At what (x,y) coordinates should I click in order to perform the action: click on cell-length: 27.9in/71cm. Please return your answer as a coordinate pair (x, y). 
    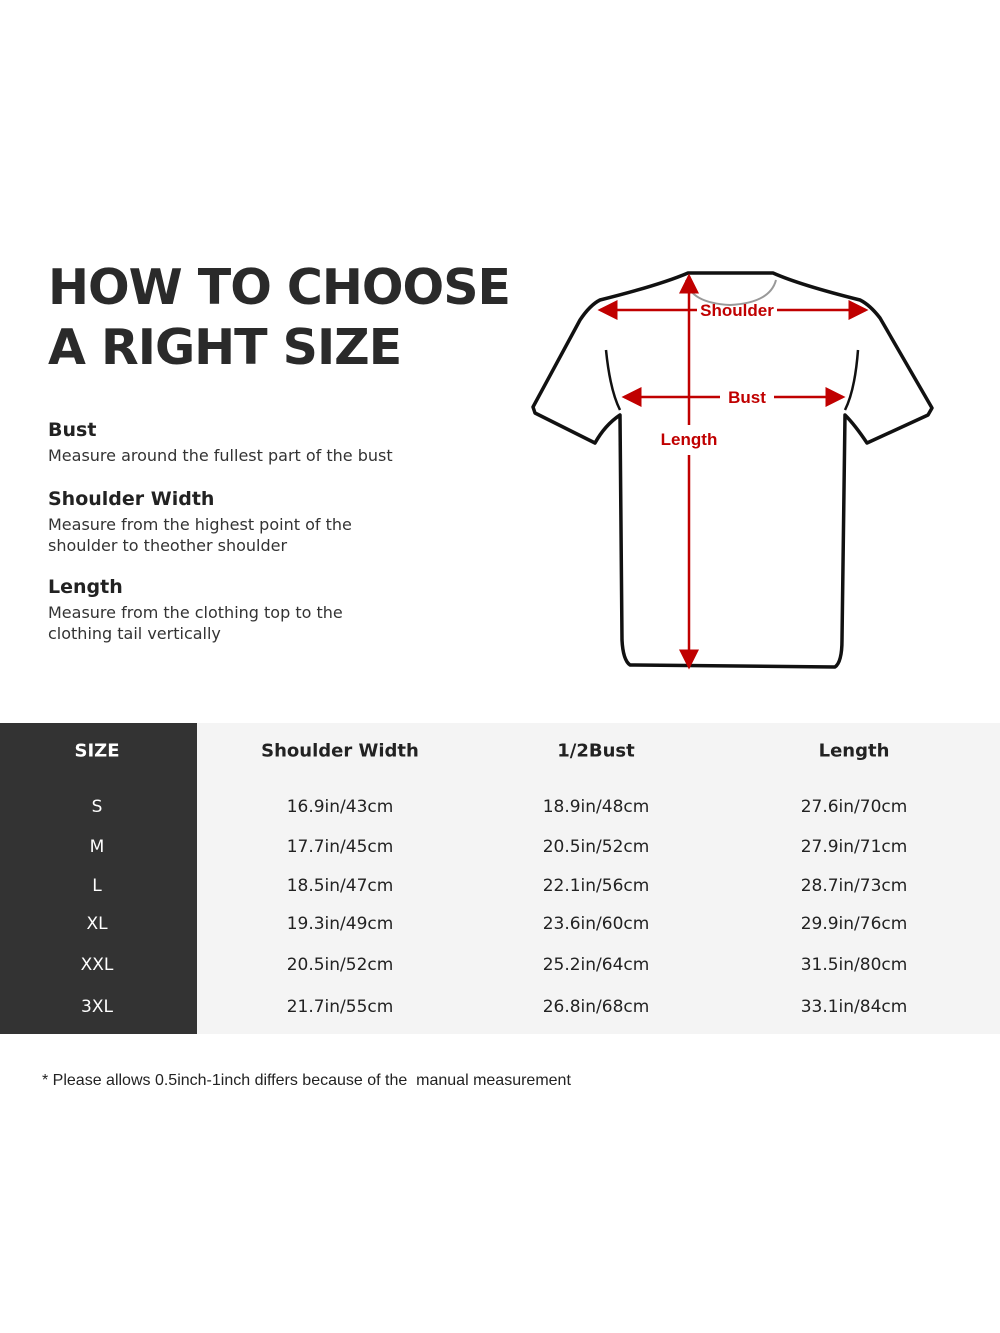
    Looking at the image, I should click on (854, 847).